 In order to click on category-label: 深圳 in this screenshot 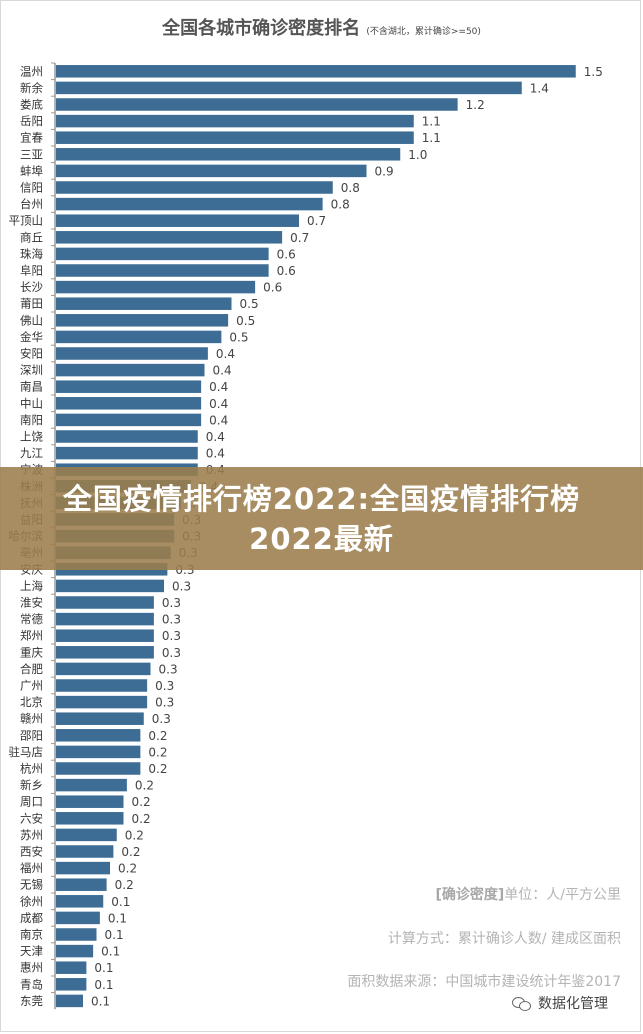, I will do `click(31, 370)`.